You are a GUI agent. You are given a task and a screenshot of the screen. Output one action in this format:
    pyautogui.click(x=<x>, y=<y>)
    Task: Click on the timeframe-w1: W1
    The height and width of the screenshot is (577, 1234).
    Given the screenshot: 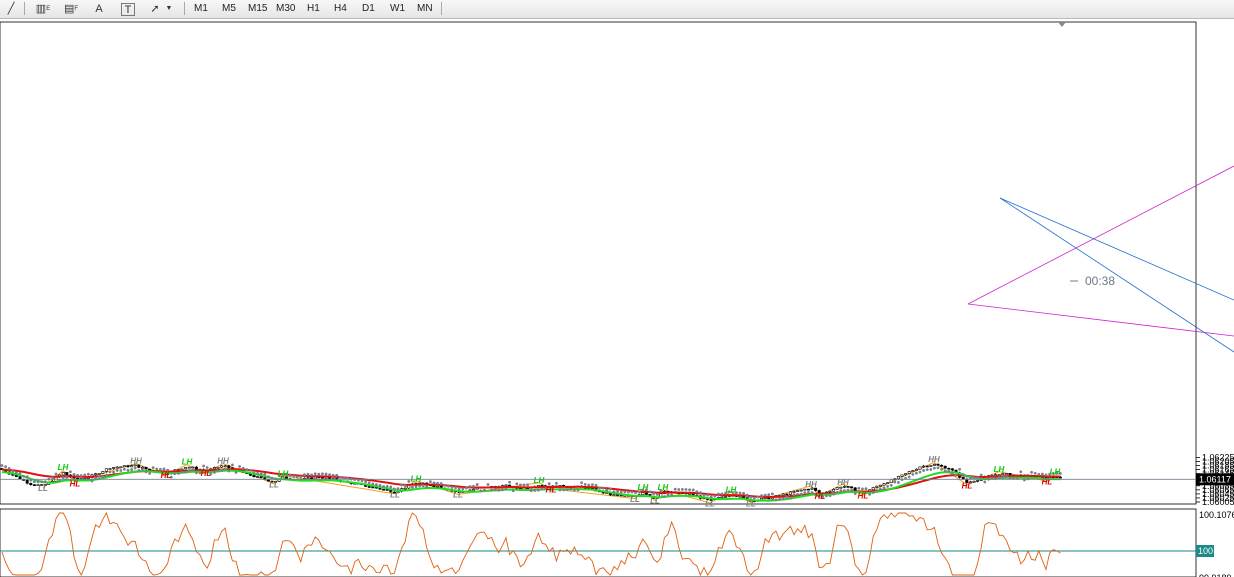 What is the action you would take?
    pyautogui.click(x=397, y=8)
    